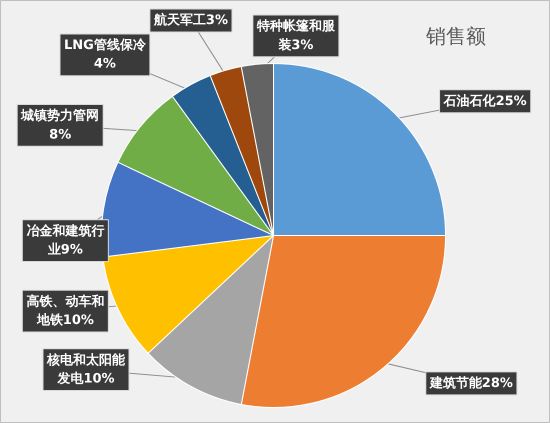  I want to click on slice-label: 高铁、动车和地铁10%, so click(65, 310).